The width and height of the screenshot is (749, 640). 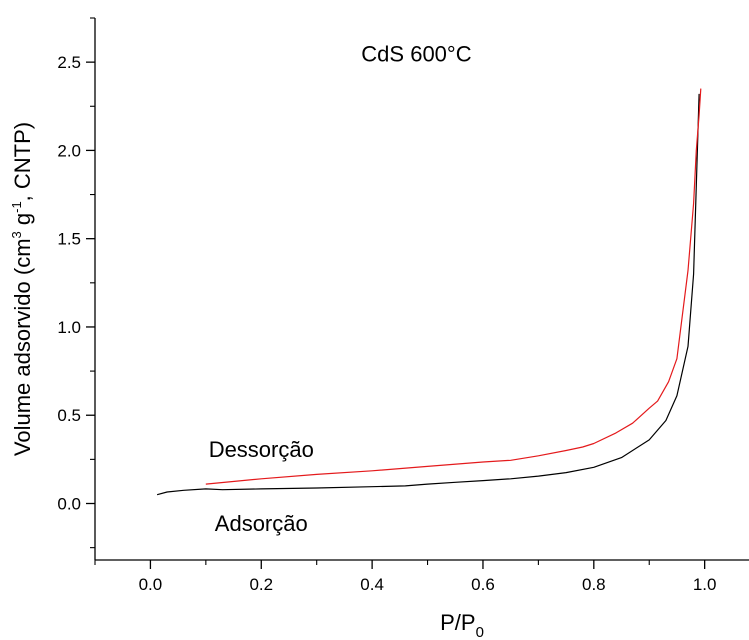 What do you see at coordinates (22, 347) in the screenshot?
I see `y-axis-label-pre: Volume adsorvido (cm` at bounding box center [22, 347].